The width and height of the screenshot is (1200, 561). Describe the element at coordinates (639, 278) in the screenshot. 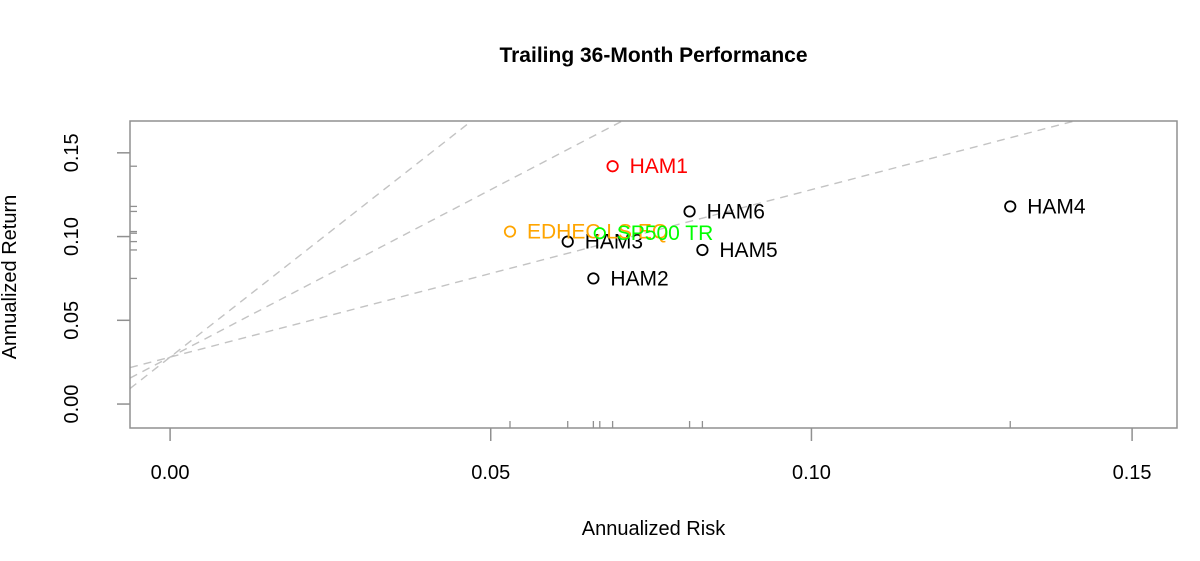

I see `point-label-HAM2: HAM2` at that location.